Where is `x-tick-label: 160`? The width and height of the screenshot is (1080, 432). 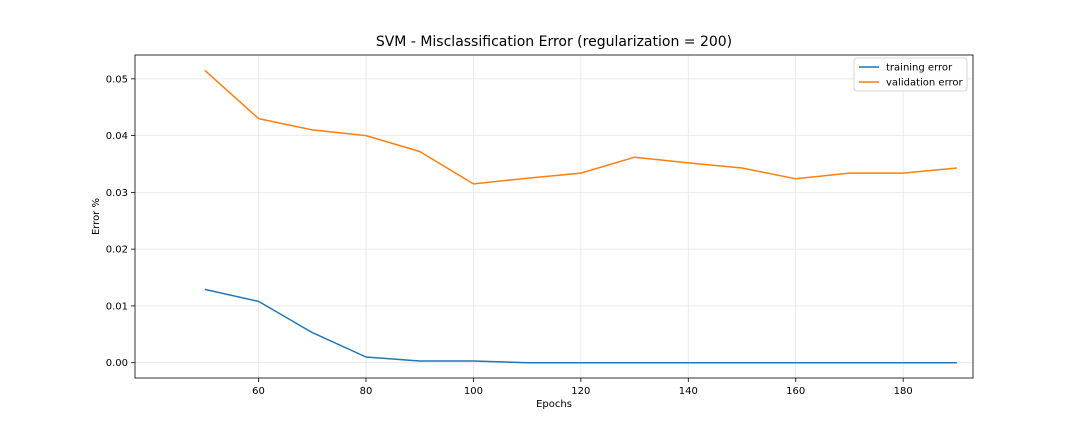 x-tick-label: 160 is located at coordinates (795, 391).